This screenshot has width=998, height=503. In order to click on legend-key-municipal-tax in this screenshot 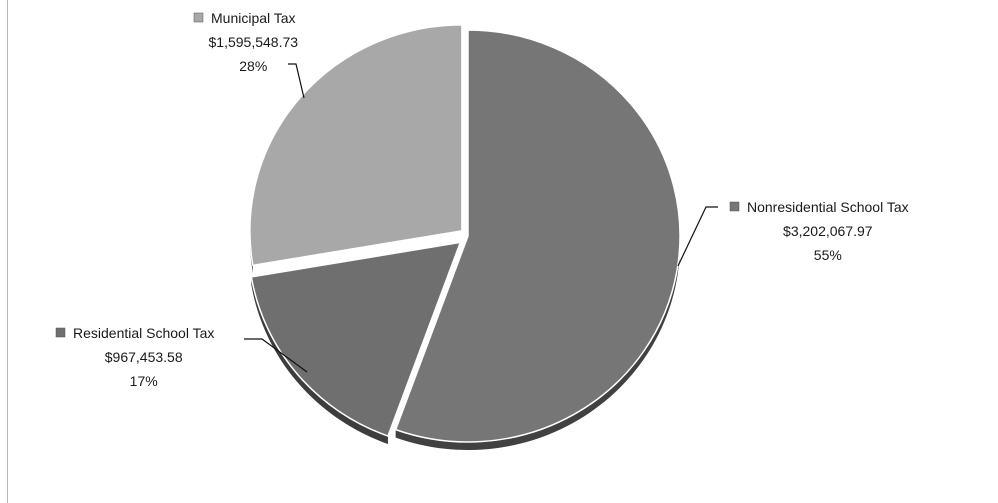, I will do `click(198, 17)`.